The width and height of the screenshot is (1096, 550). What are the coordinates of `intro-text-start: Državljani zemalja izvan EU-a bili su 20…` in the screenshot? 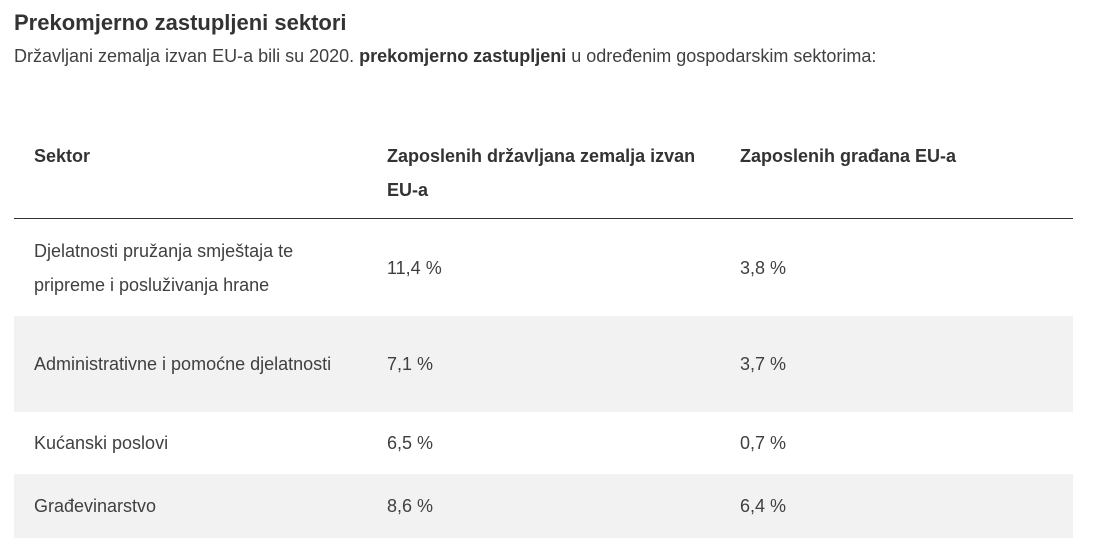 It's located at (187, 56).